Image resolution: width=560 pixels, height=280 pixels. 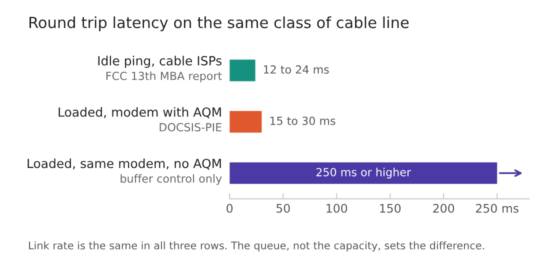 What do you see at coordinates (390, 208) in the screenshot?
I see `x-tick-label: 150` at bounding box center [390, 208].